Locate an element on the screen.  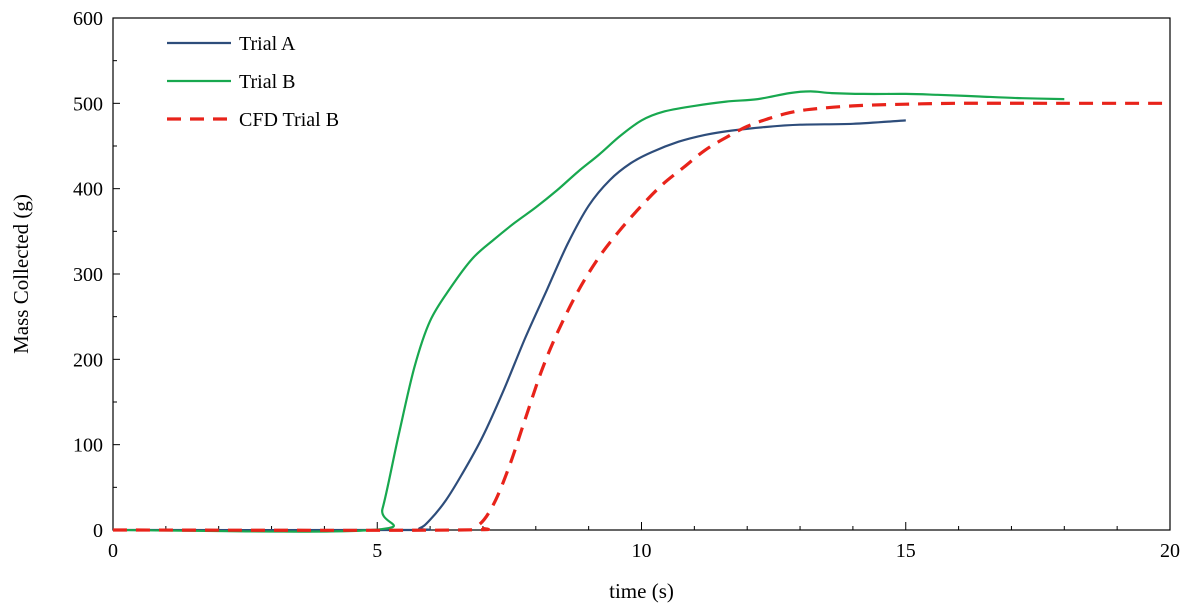
x-tick-label: 5 is located at coordinates (377, 551).